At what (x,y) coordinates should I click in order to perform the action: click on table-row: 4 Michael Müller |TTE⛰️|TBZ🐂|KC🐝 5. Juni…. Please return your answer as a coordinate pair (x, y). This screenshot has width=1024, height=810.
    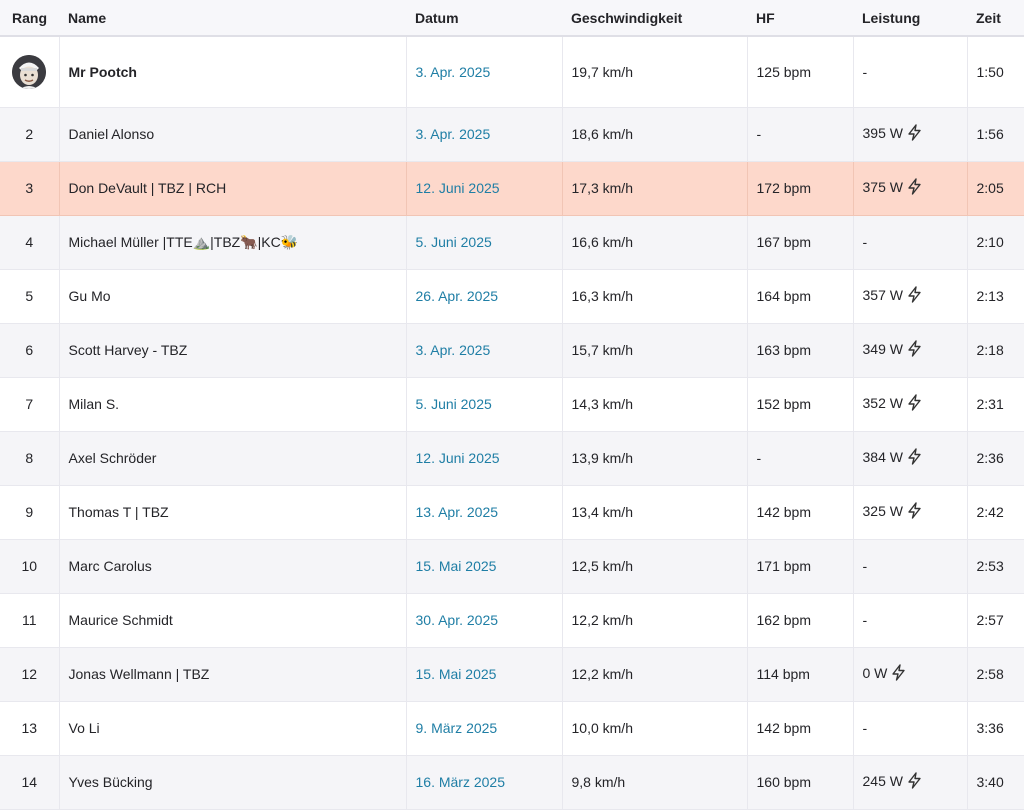
    Looking at the image, I should click on (512, 242).